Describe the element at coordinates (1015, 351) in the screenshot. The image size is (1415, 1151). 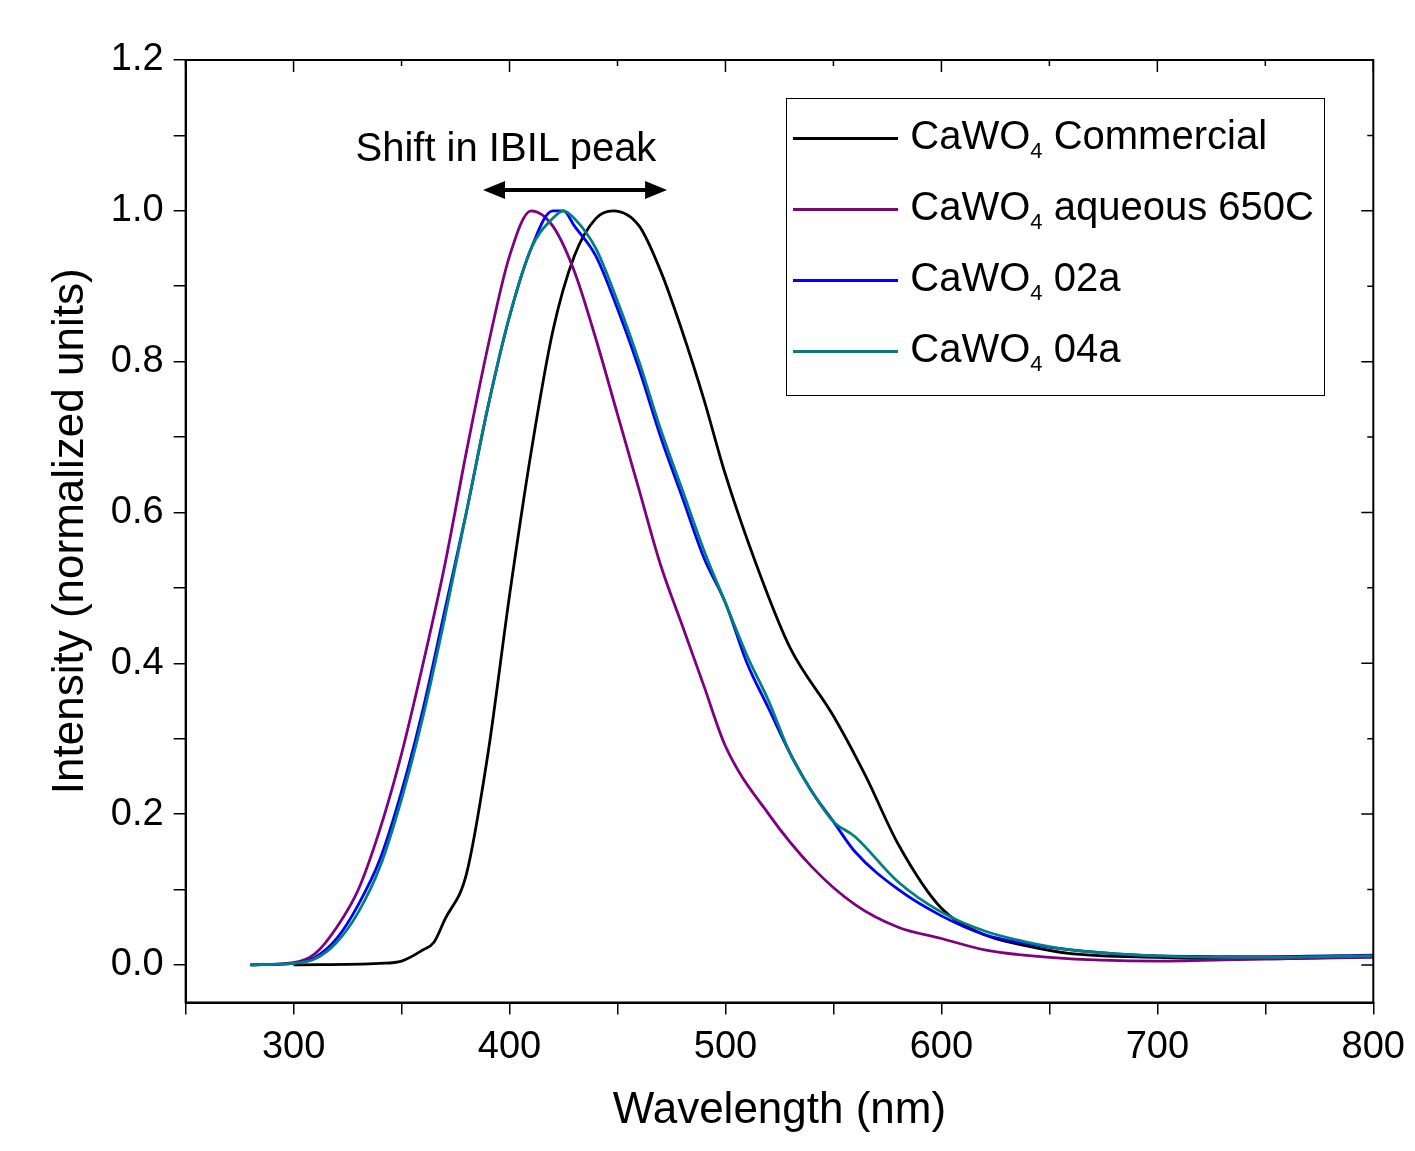
I see `legend-label: CaWO$_{4}$ 04a` at that location.